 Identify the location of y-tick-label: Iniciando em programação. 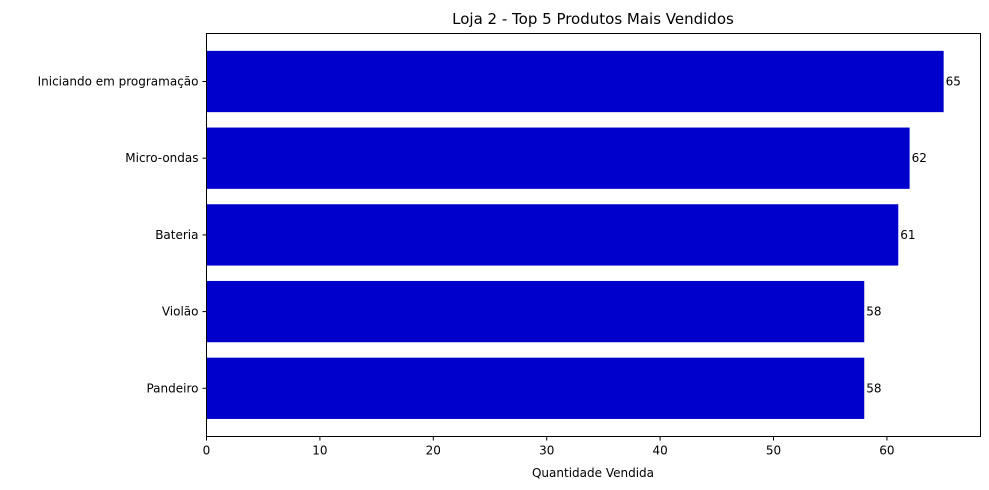
(118, 82).